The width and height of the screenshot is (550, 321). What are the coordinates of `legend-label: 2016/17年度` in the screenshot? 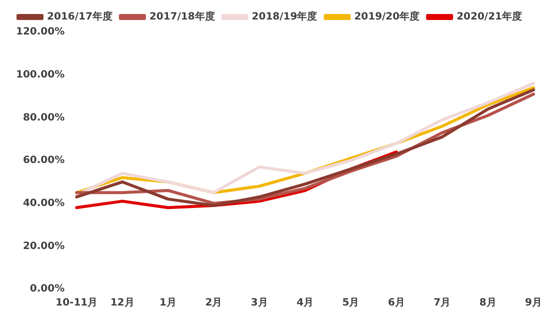 It's located at (79, 16).